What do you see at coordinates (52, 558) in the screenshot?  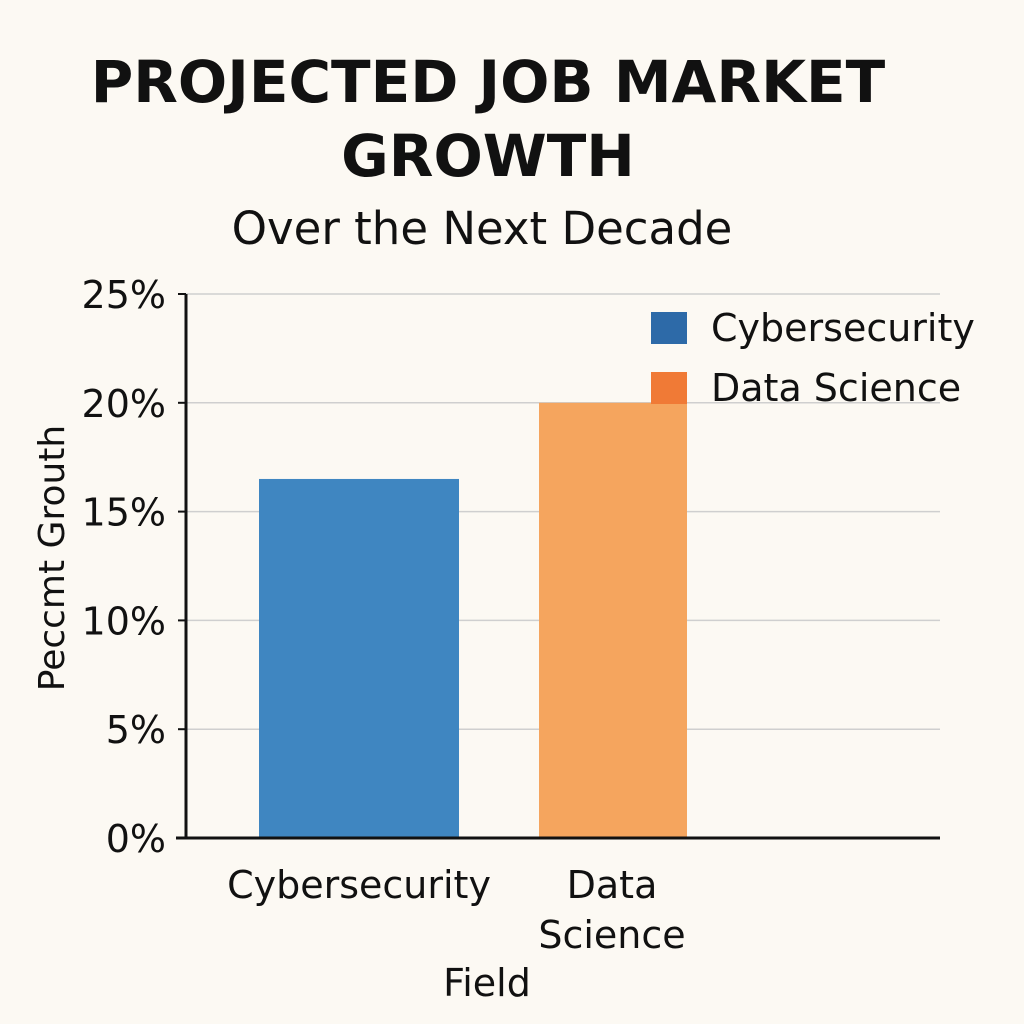 I see `y-axis-label: Peccmt Grouth` at bounding box center [52, 558].